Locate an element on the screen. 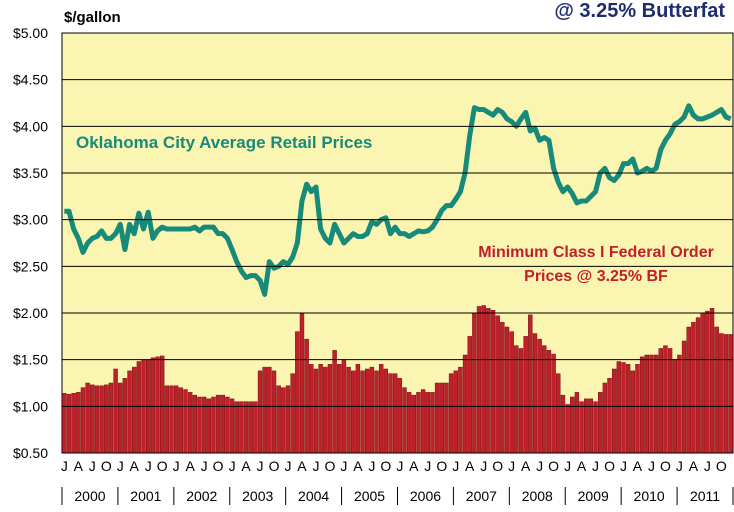 The width and height of the screenshot is (734, 512). year-label: 2006 is located at coordinates (425, 496).